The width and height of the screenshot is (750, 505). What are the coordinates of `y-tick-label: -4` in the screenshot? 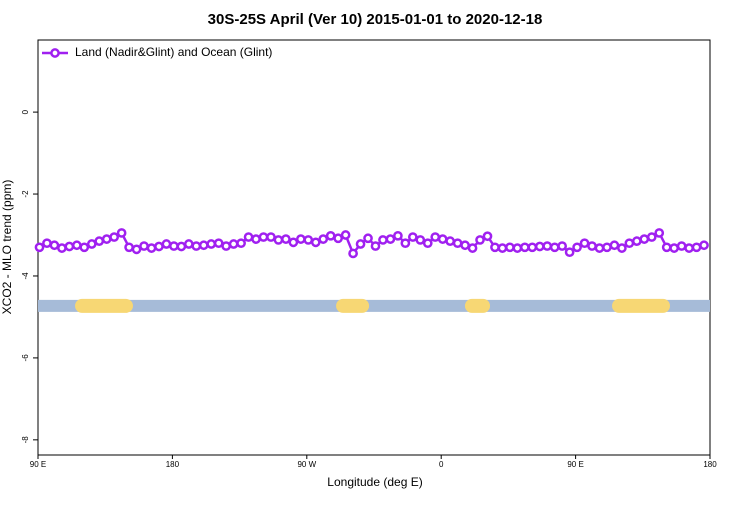 It's located at (25, 276).